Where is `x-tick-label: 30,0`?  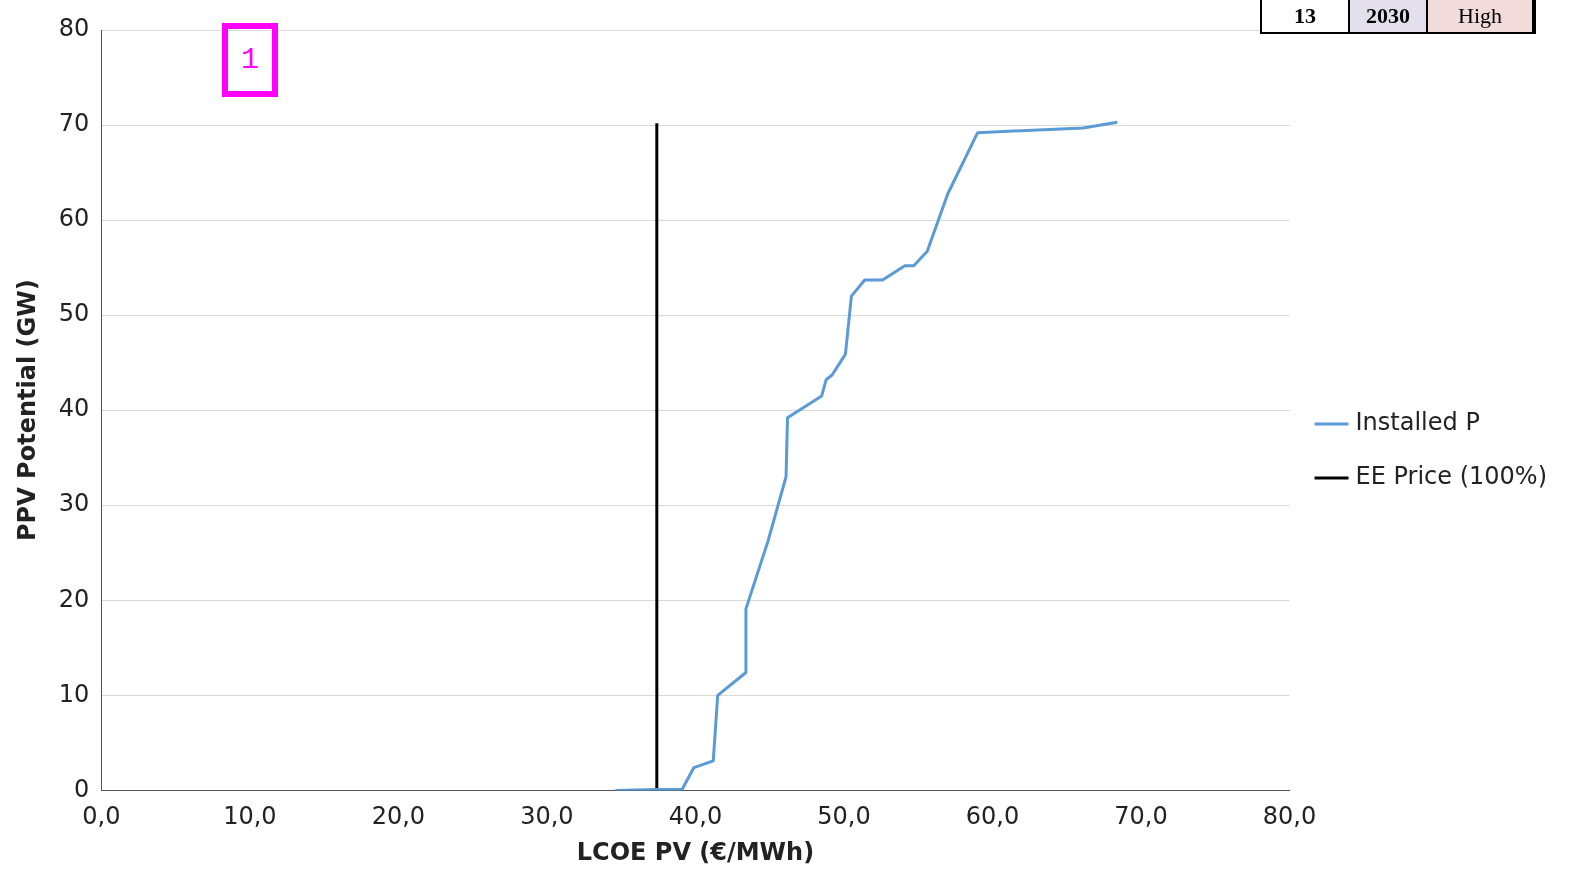
x-tick-label: 30,0 is located at coordinates (547, 816).